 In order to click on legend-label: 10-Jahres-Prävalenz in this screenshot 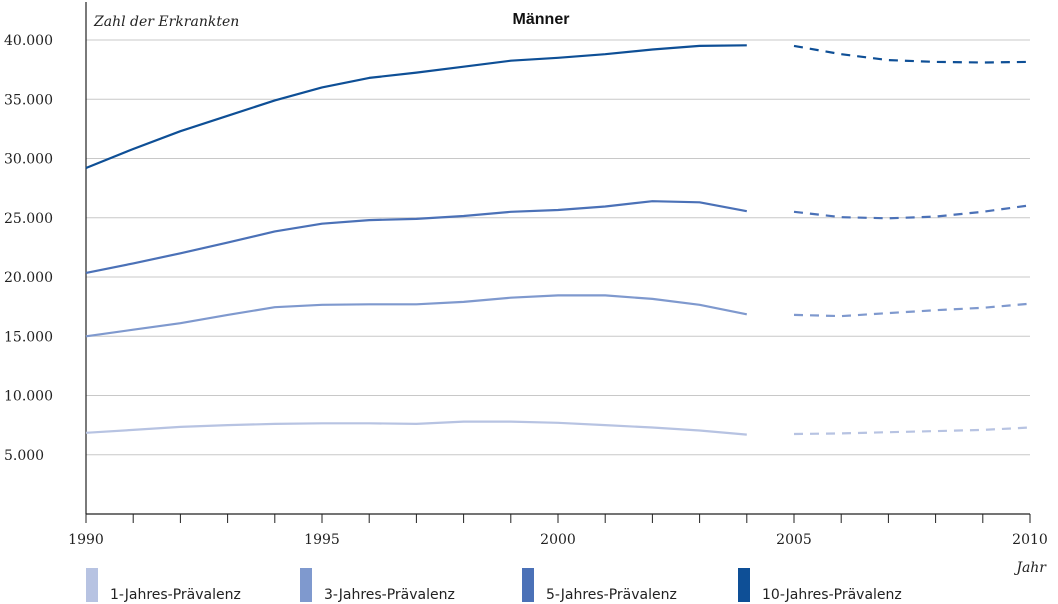, I will do `click(832, 595)`.